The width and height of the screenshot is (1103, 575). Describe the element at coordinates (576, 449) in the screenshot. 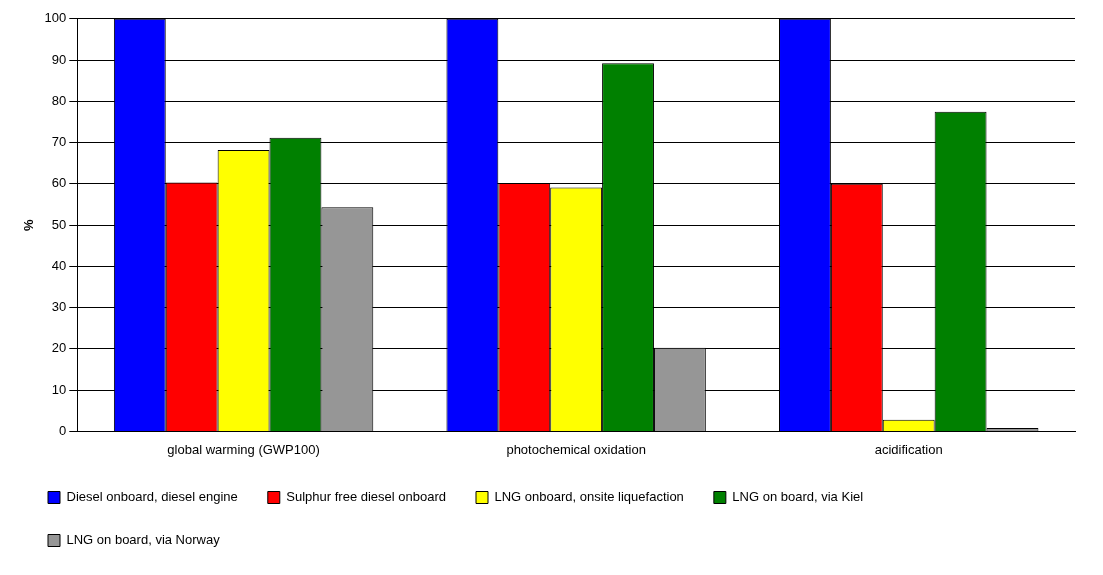

I see `x-tick-label: photochemical oxidation` at that location.